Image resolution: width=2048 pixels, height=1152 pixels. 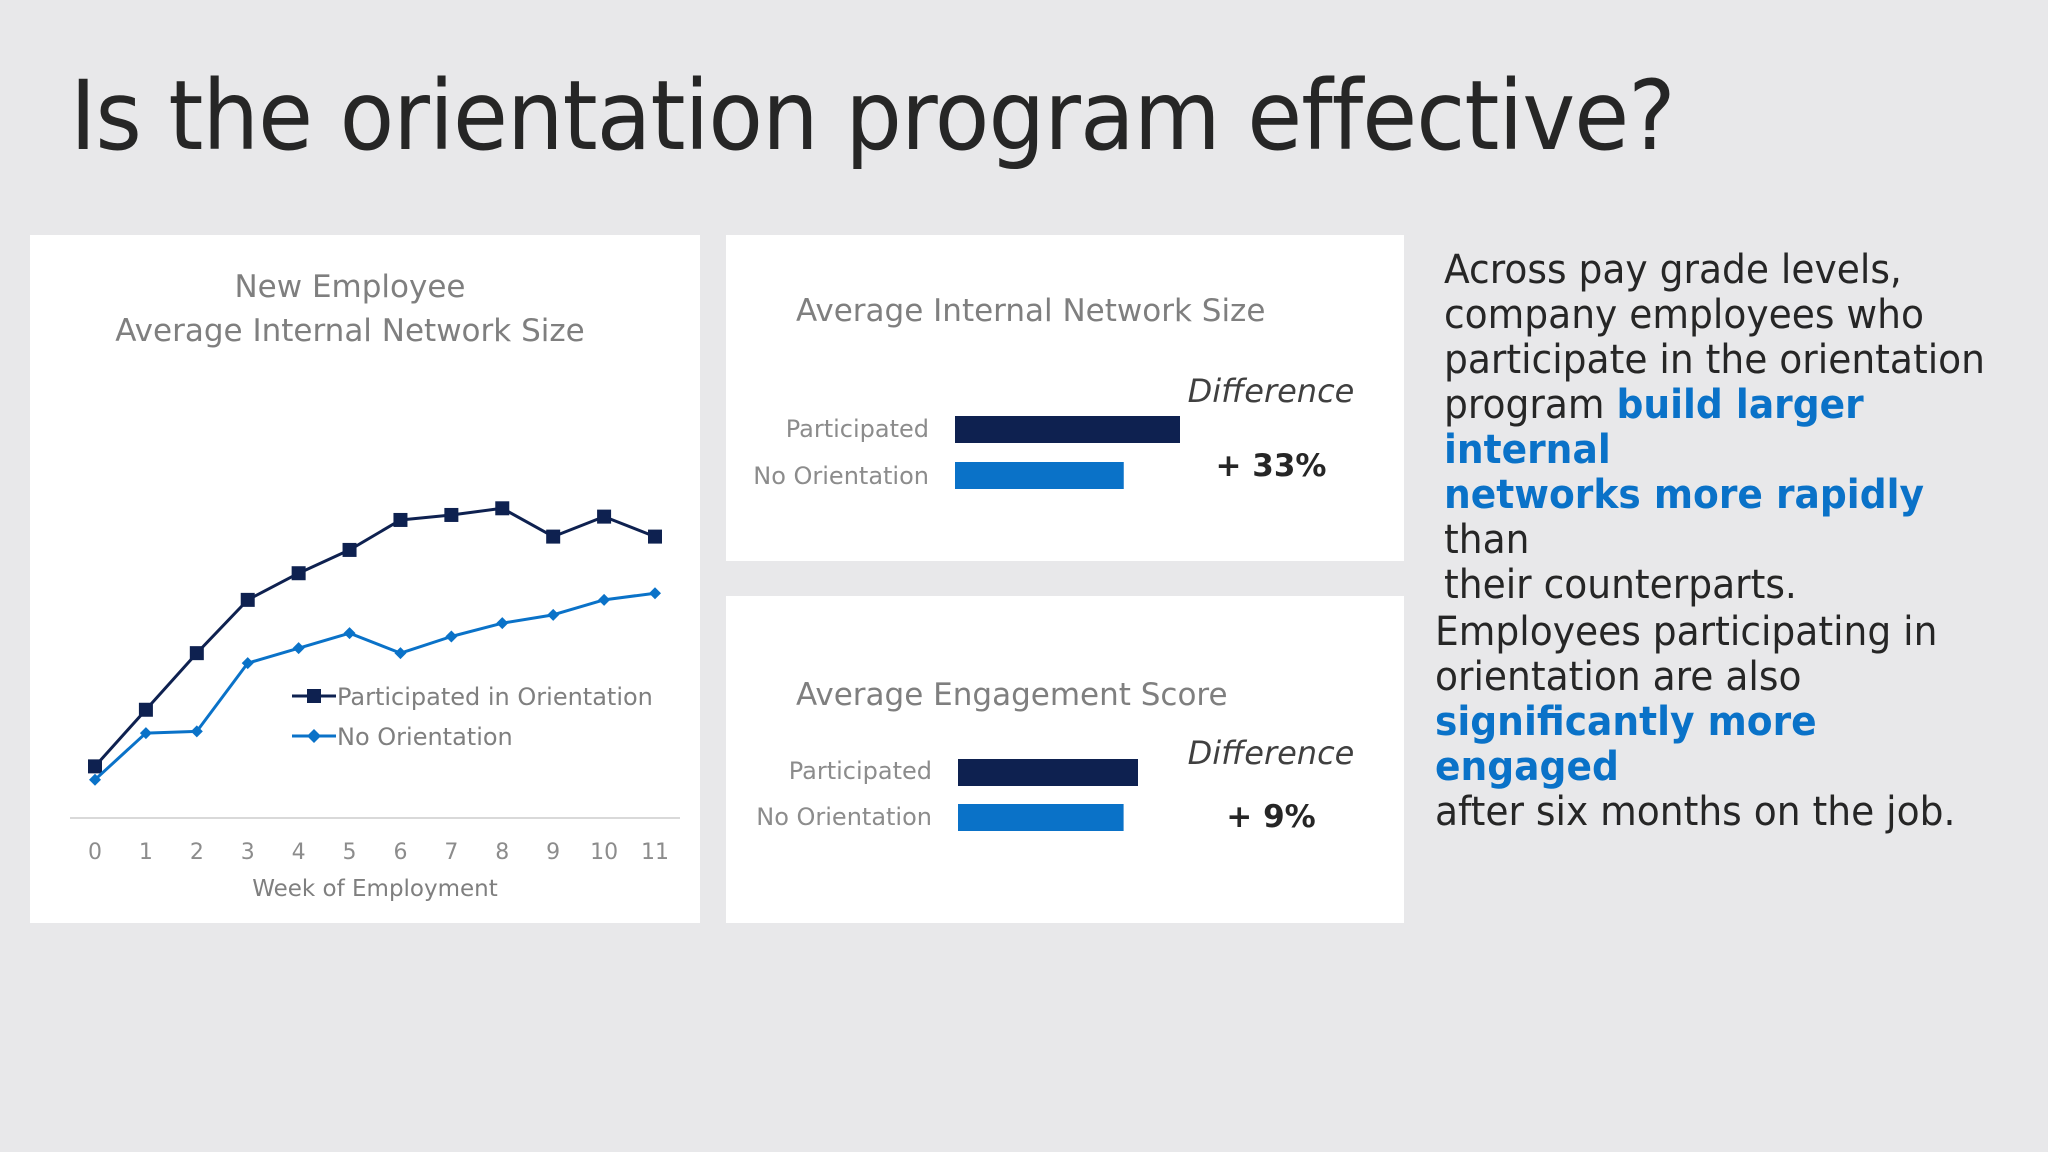 What do you see at coordinates (1695, 812) in the screenshot?
I see `callout-text: after six months on the job.` at bounding box center [1695, 812].